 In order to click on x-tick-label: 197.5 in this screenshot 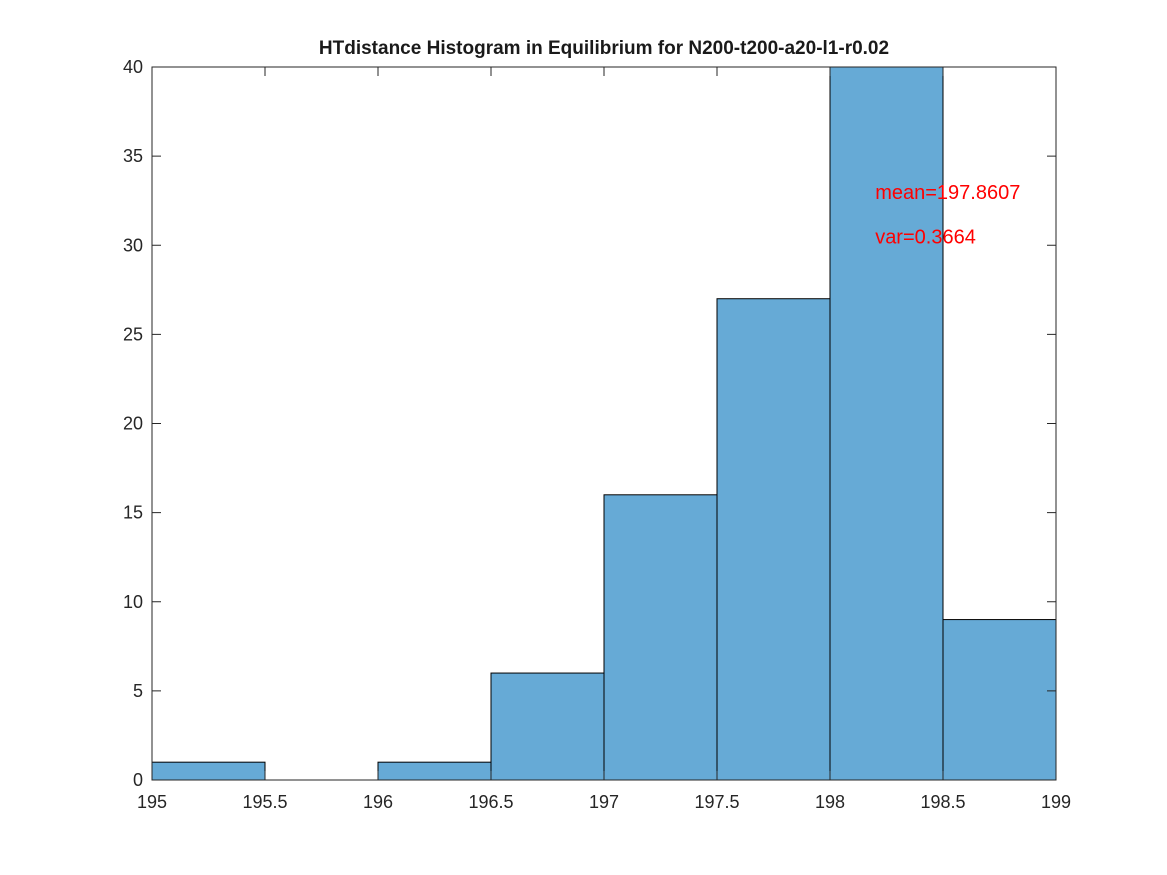, I will do `click(716, 802)`.